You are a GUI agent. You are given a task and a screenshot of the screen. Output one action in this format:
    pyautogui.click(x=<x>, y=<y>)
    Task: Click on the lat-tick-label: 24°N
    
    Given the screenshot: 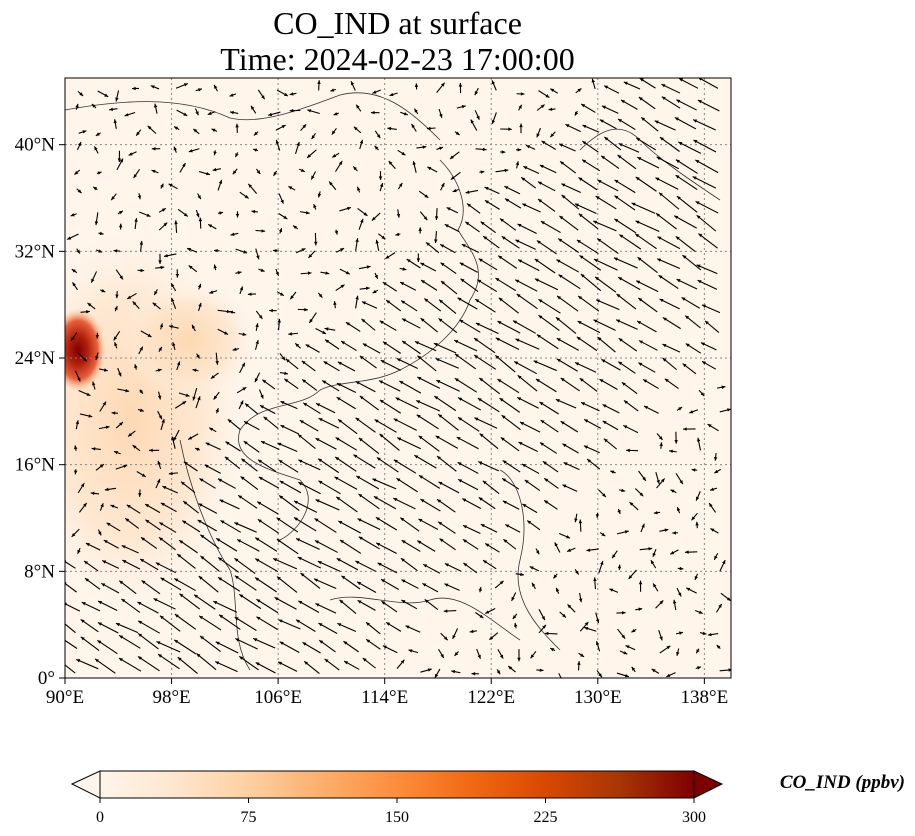 What is the action you would take?
    pyautogui.click(x=35, y=358)
    